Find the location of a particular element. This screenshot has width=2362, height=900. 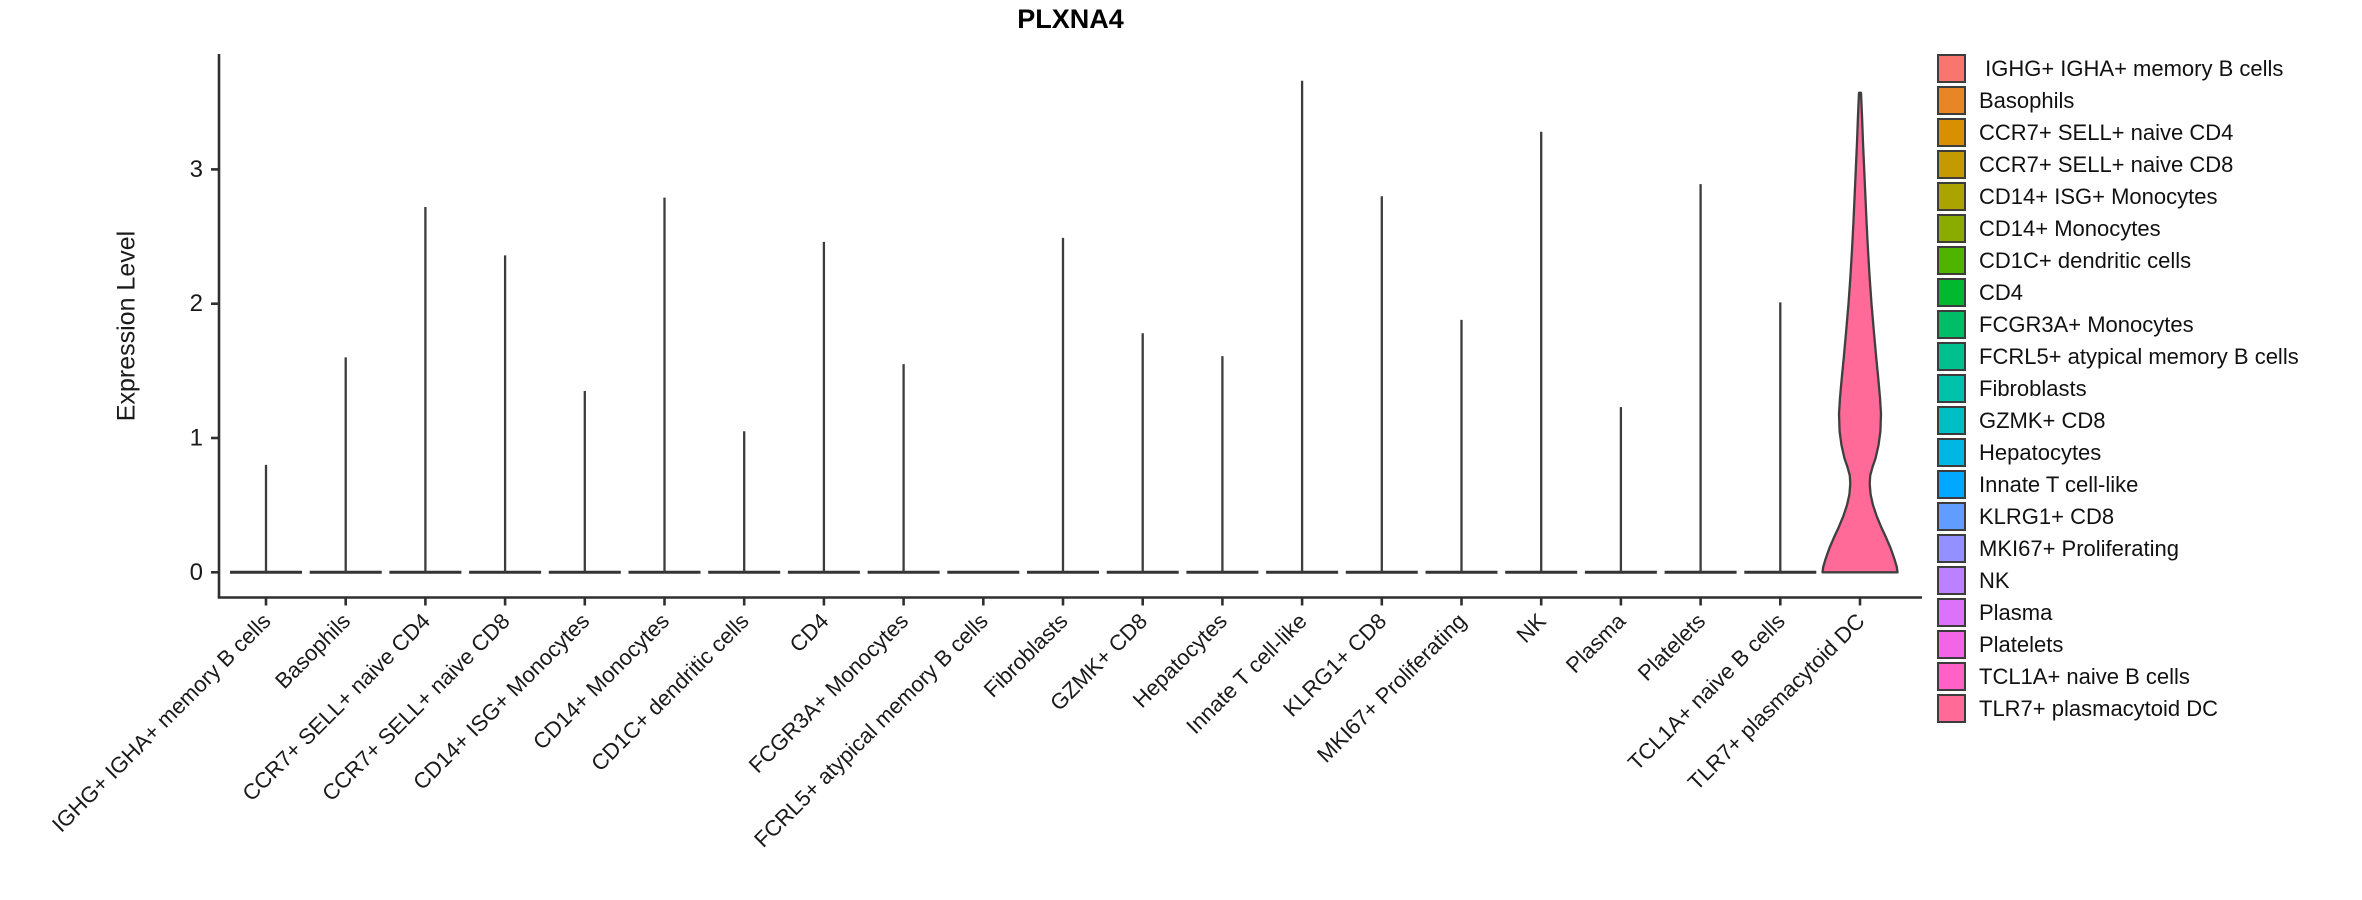

legend-label: TLR7+ plasmacytoid DC is located at coordinates (2099, 708).